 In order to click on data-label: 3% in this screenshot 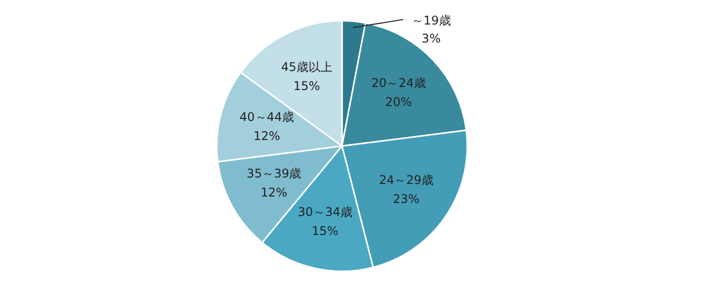, I will do `click(431, 39)`.